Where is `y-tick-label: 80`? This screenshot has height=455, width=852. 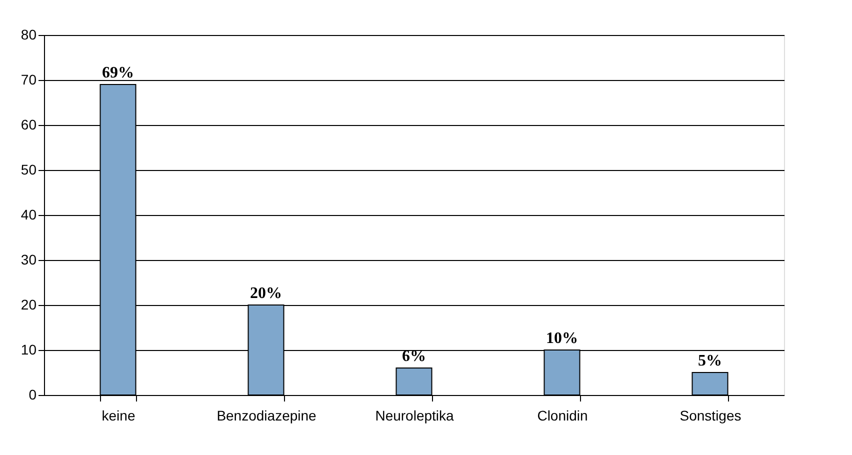
y-tick-label: 80 is located at coordinates (28, 34).